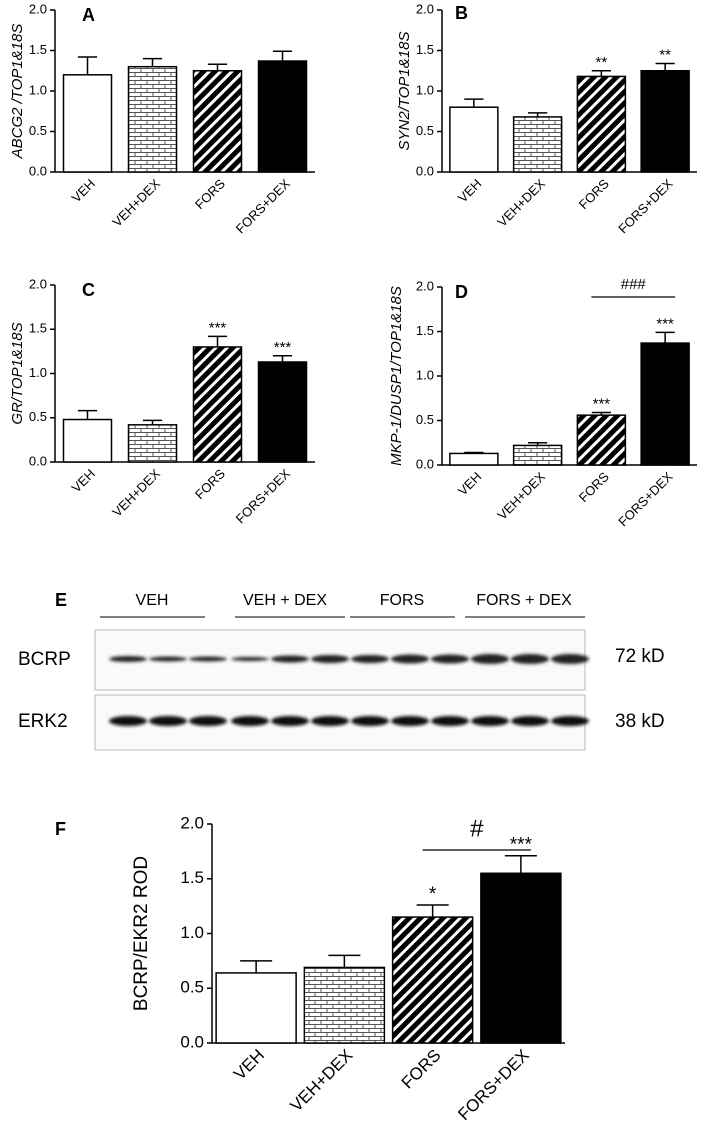 This screenshot has height=1133, width=709. Describe the element at coordinates (524, 600) in the screenshot. I see `lane-group: FORS + DEX` at that location.